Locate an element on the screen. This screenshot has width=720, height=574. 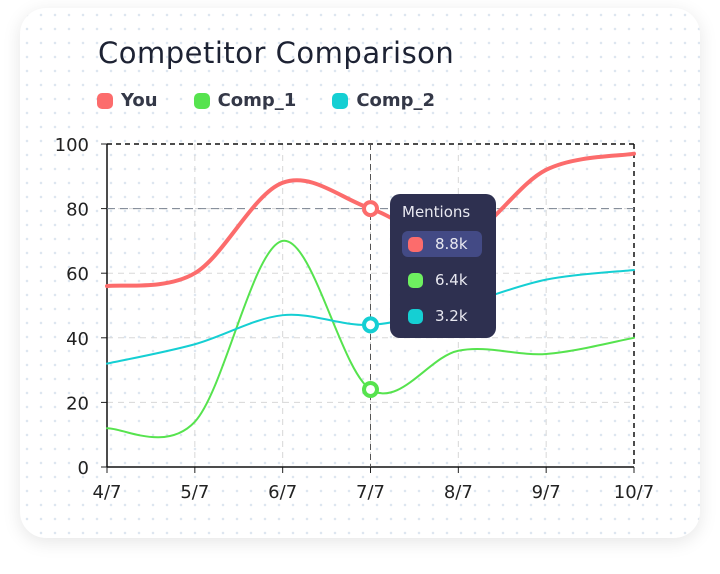
legend-label: You is located at coordinates (139, 100).